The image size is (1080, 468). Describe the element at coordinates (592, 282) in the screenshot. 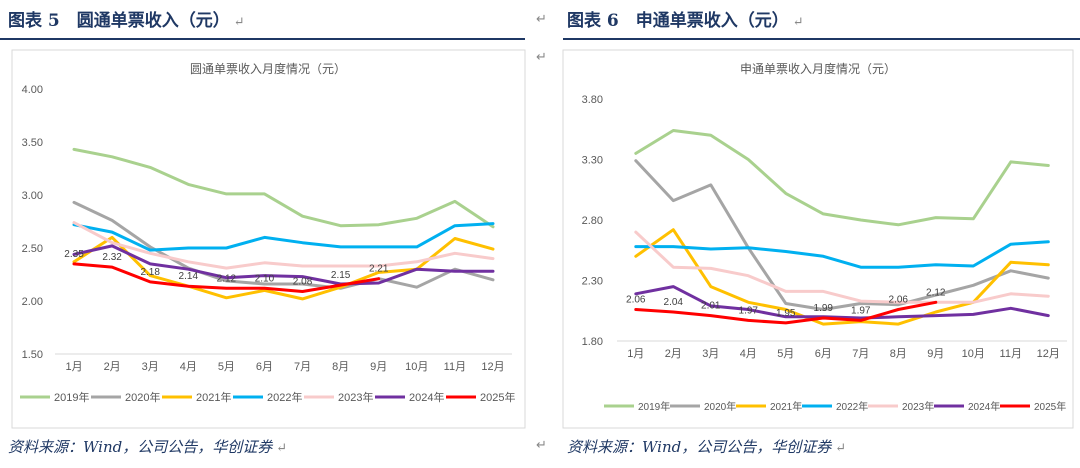

I see `y-tick-label: 2.30` at that location.